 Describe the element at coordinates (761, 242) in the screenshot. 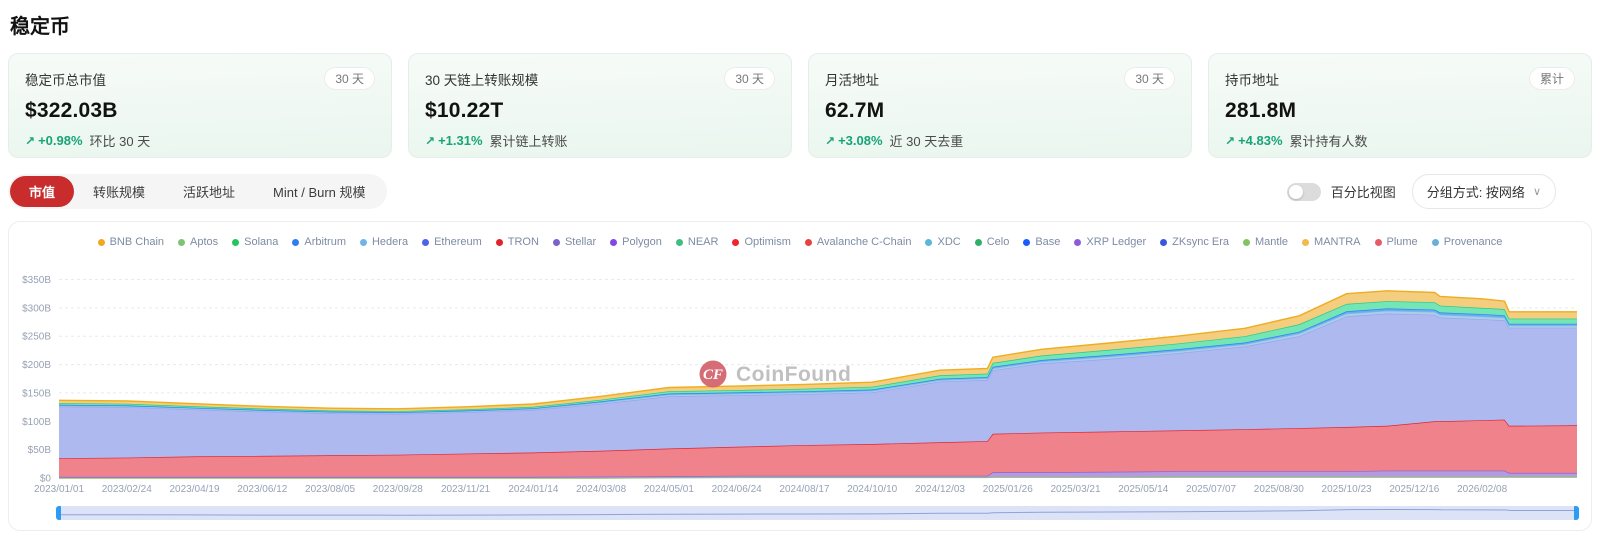

I see `legend-item: Optimism` at that location.